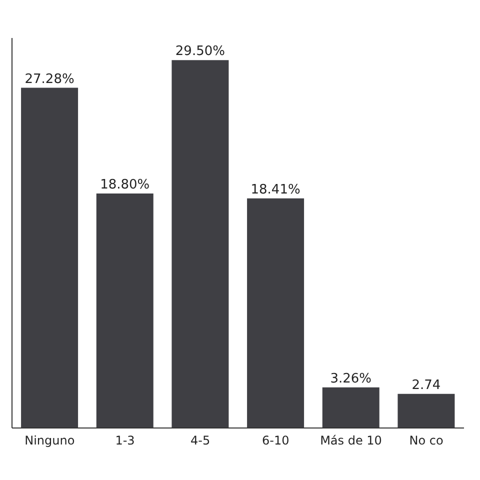  What do you see at coordinates (200, 441) in the screenshot?
I see `x-tick-label: 4-5` at bounding box center [200, 441].